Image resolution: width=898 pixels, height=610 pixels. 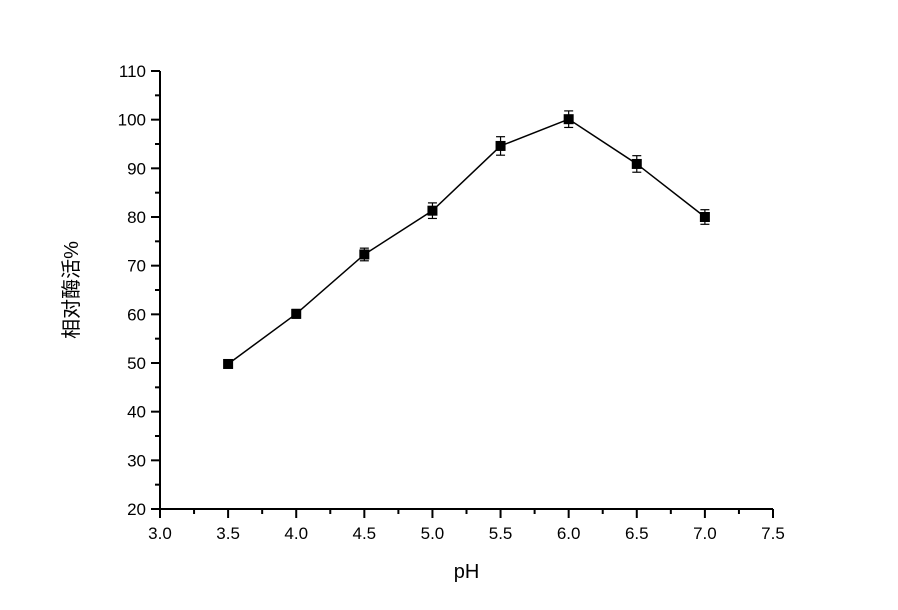 I want to click on x-tick-label: 6.0, so click(x=569, y=533).